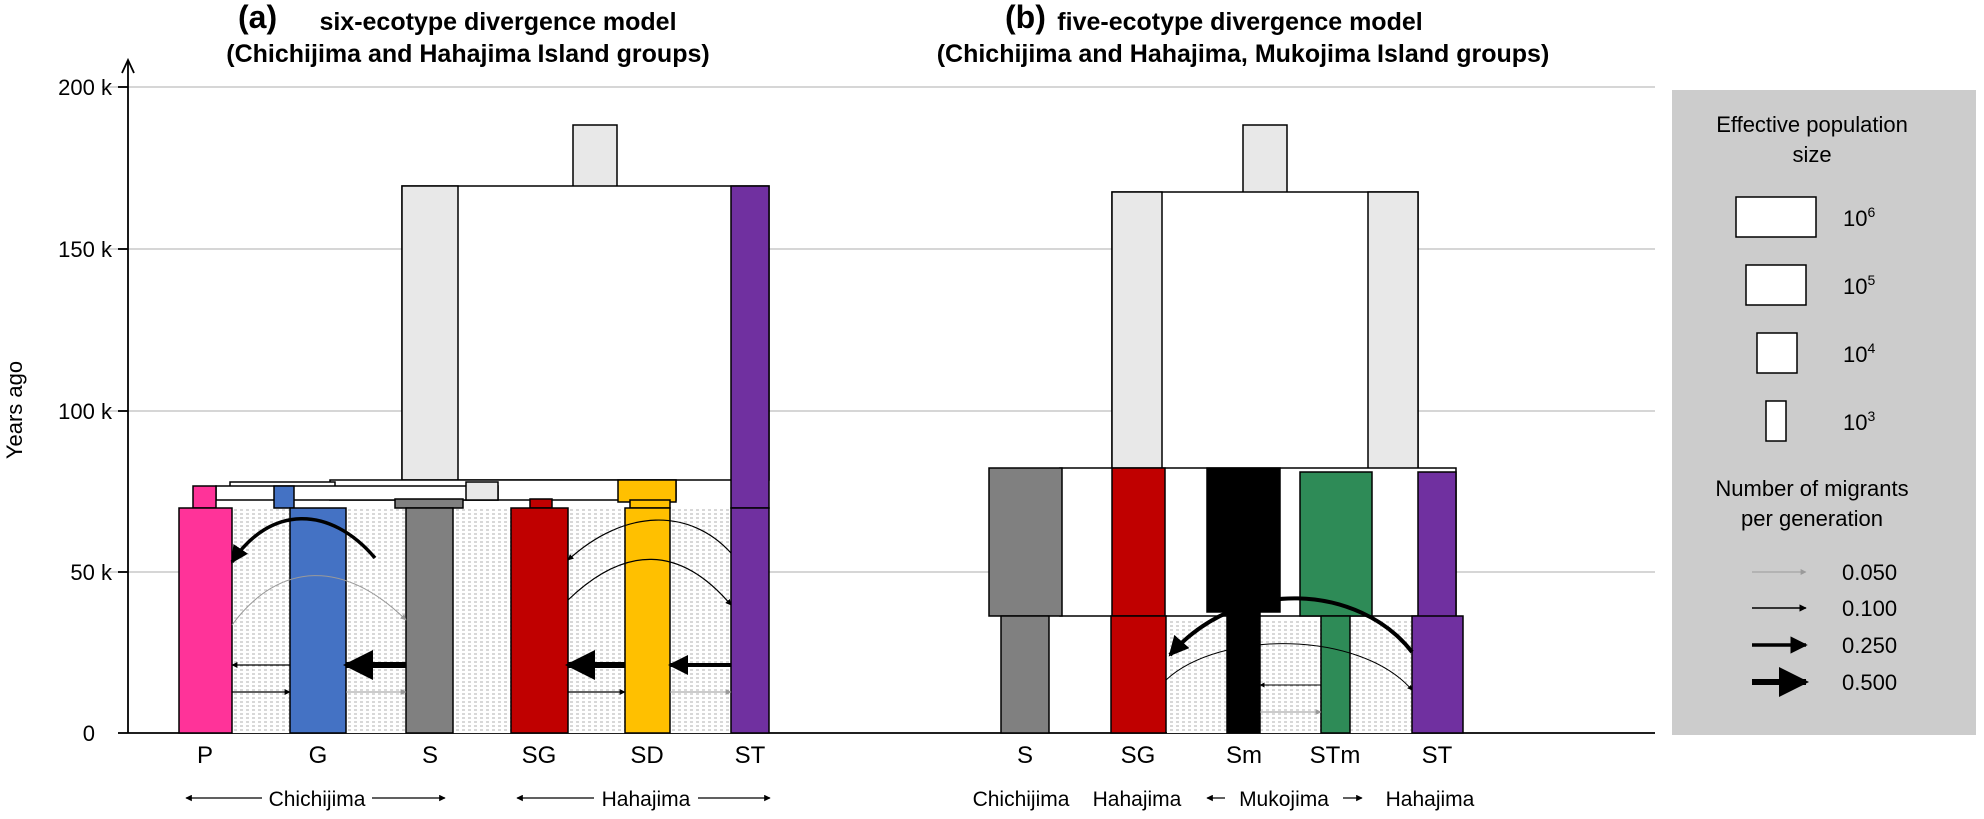  Describe the element at coordinates (1336, 544) in the screenshot. I see `panel-b-STm-upper` at that location.